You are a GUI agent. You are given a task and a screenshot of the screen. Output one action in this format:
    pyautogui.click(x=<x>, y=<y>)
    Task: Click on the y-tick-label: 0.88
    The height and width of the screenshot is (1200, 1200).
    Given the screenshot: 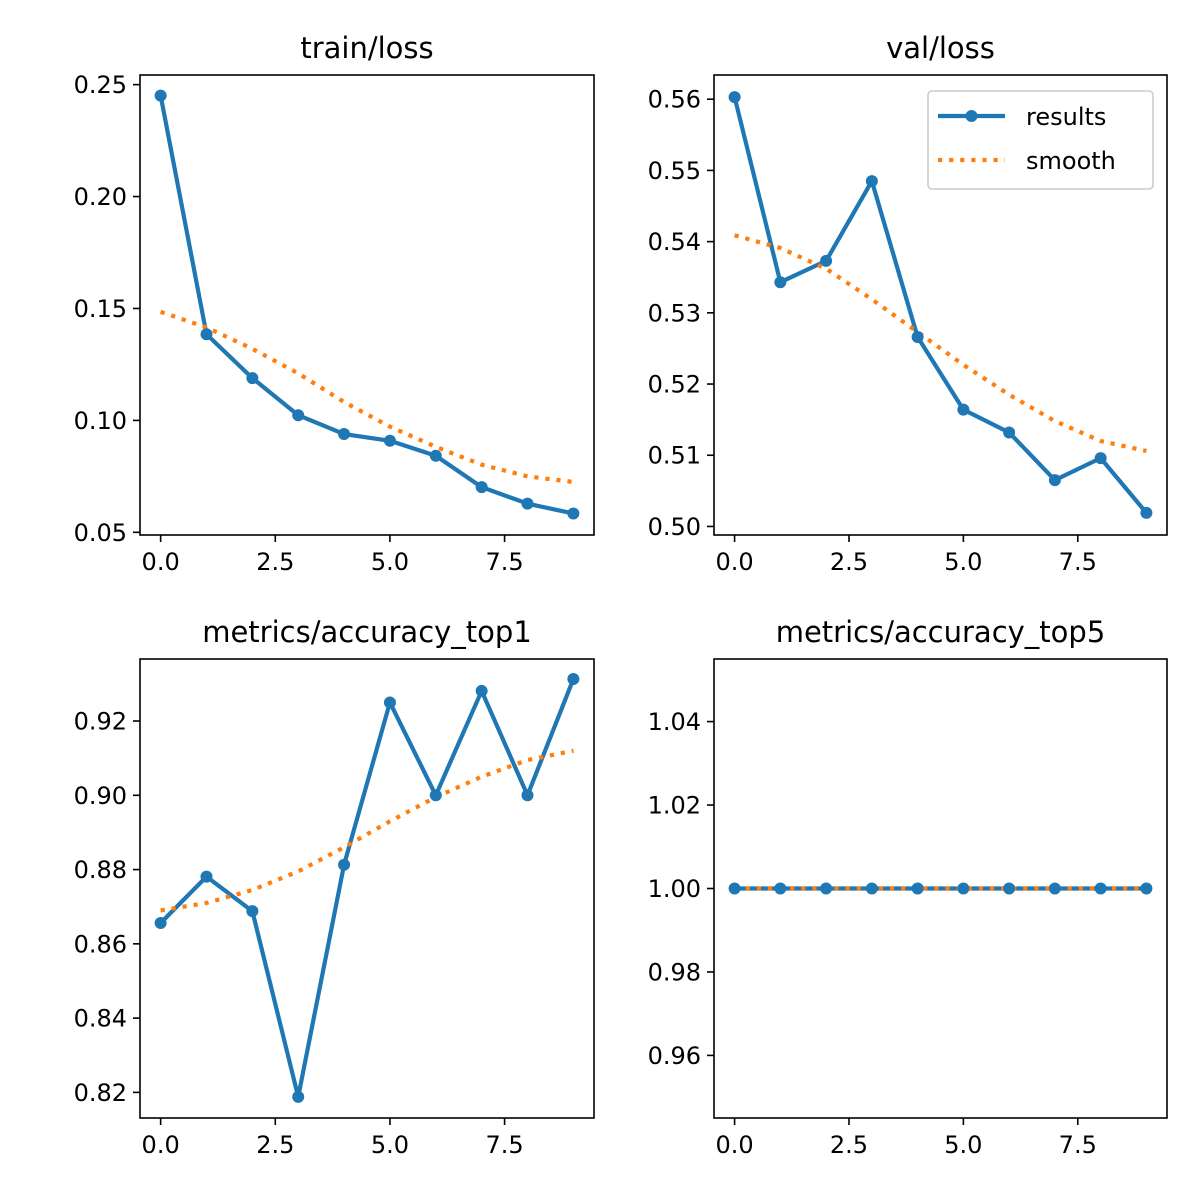 What is the action you would take?
    pyautogui.click(x=100, y=870)
    